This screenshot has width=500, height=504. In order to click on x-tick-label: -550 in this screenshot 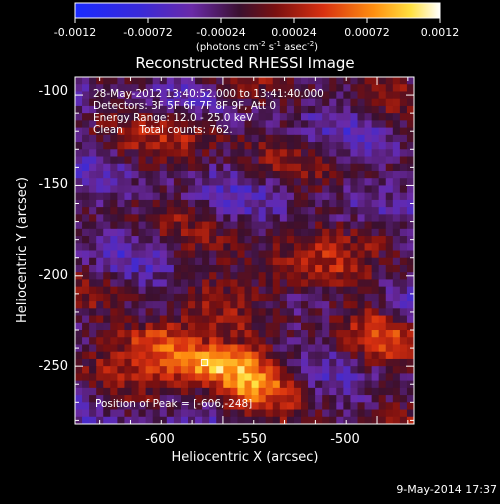, I will do `click(252, 439)`.